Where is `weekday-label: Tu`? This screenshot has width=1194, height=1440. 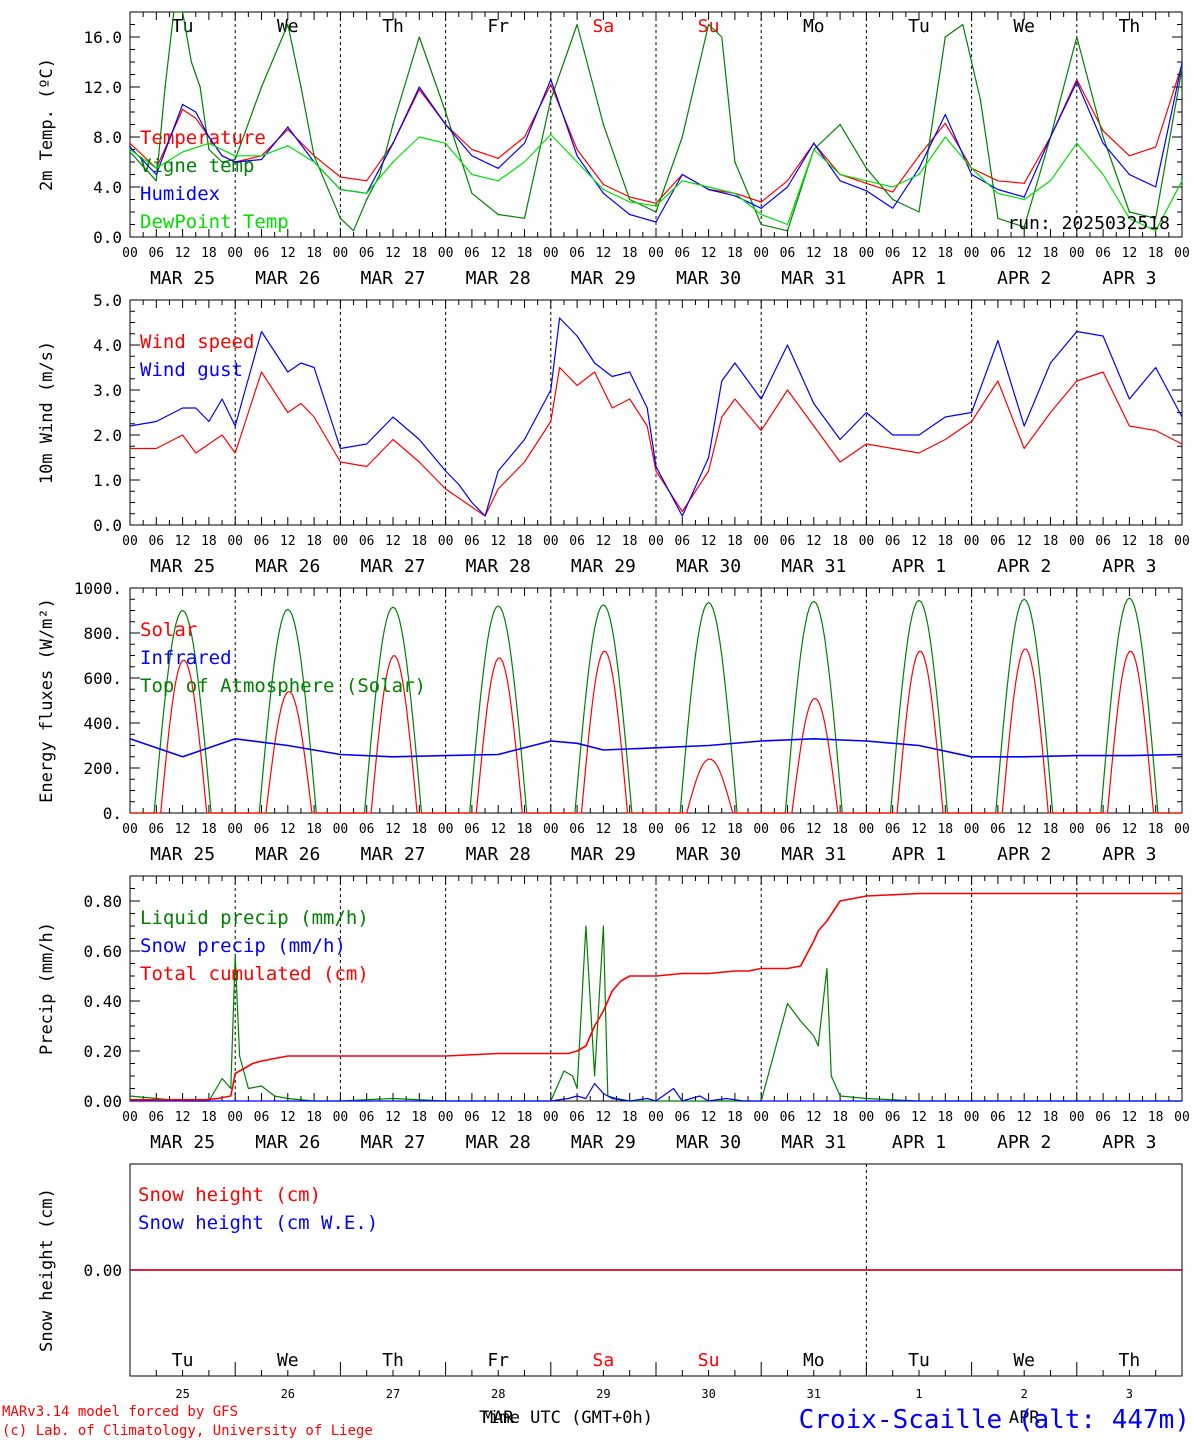
weekday-label: Tu is located at coordinates (183, 26).